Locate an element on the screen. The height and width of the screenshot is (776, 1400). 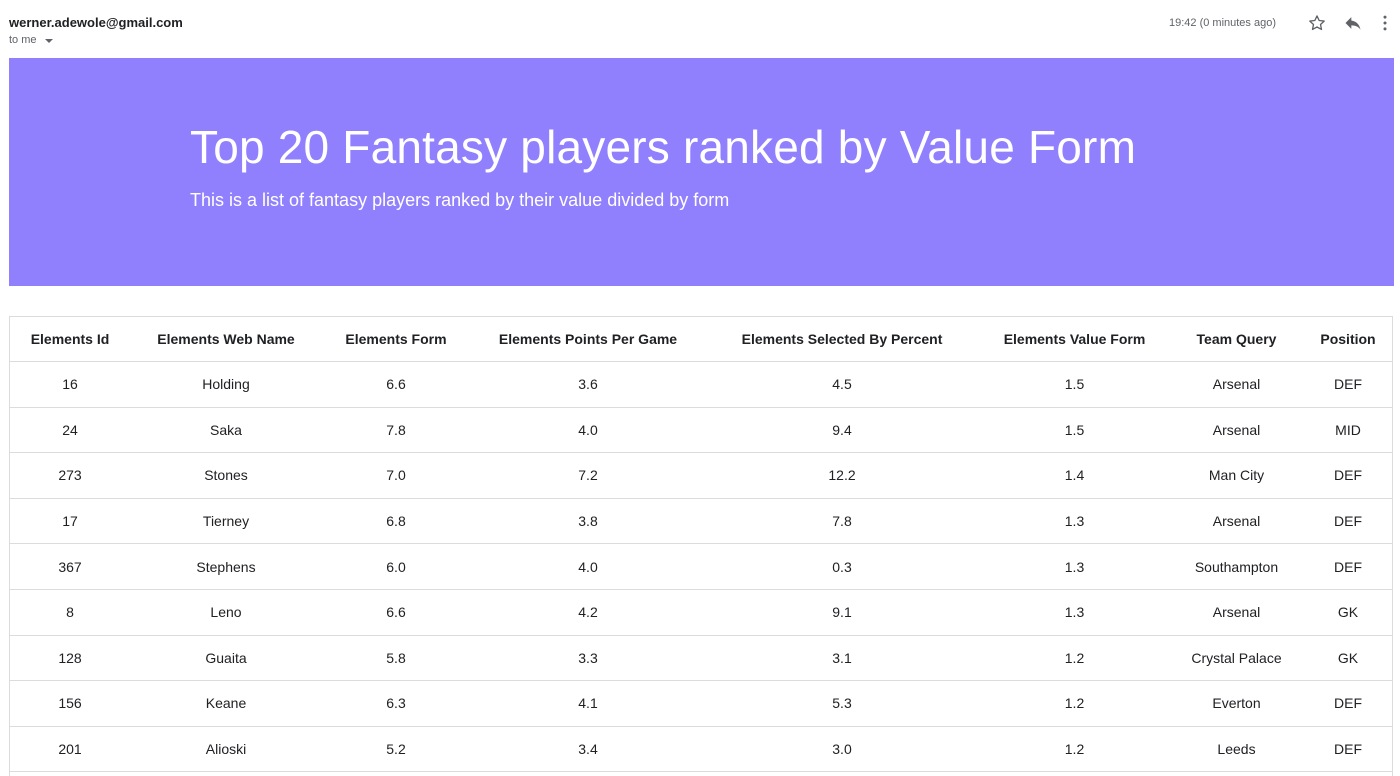
table-cell: Guaita is located at coordinates (226, 658).